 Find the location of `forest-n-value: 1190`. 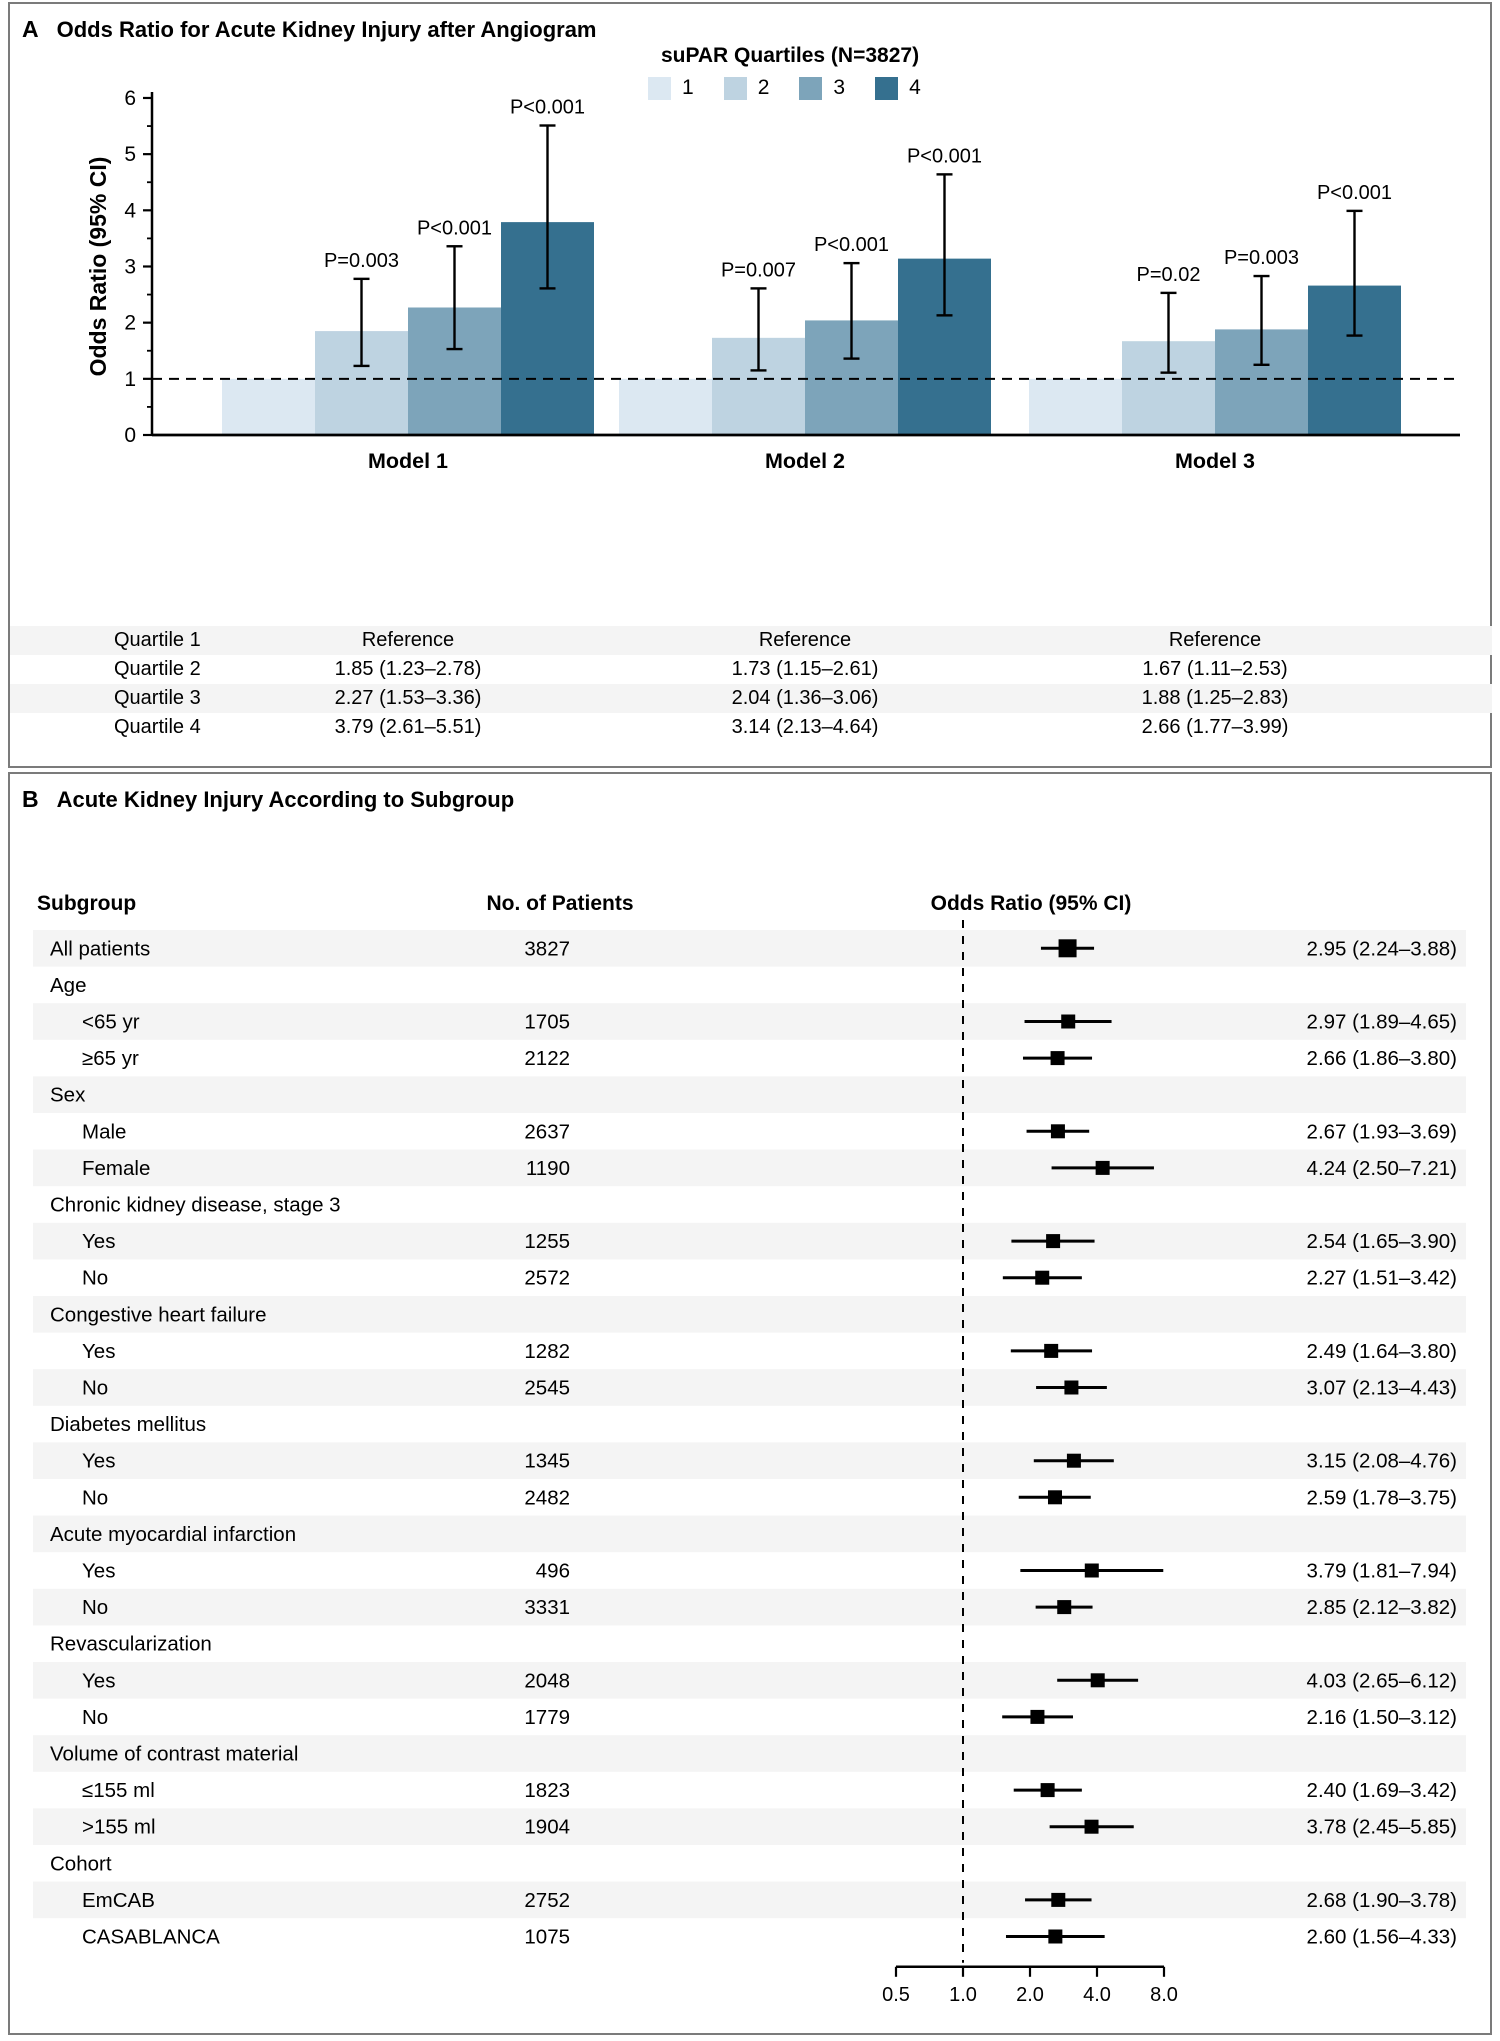

forest-n-value: 1190 is located at coordinates (548, 1168).